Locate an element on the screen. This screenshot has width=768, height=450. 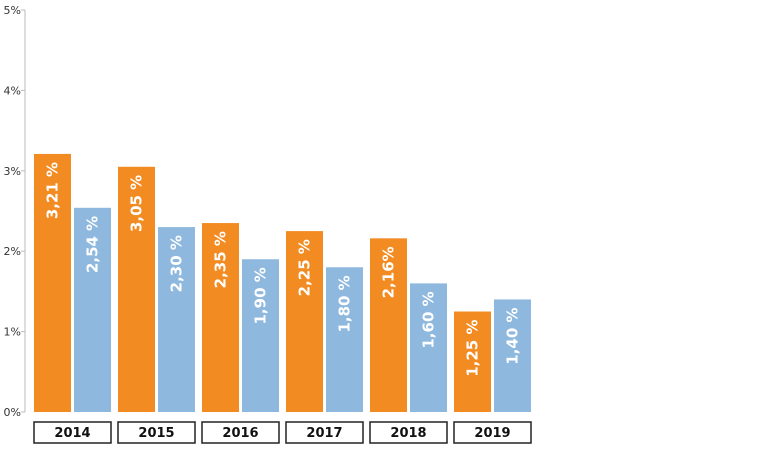
bar-value-label: 1,25 % is located at coordinates (473, 348).